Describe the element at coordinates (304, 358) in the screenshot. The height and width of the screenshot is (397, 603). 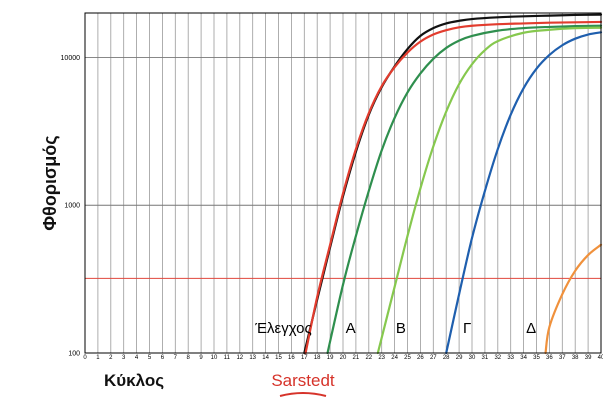
I see `x-tick-label: 17` at that location.